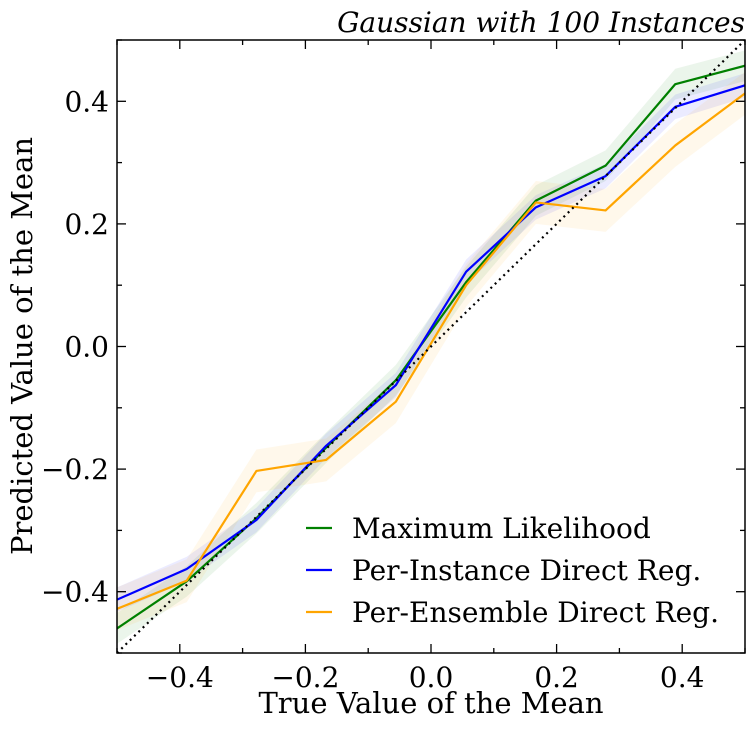 Image resolution: width=756 pixels, height=729 pixels. I want to click on legend-label-1: Per-Instance Direct Reg., so click(526, 570).